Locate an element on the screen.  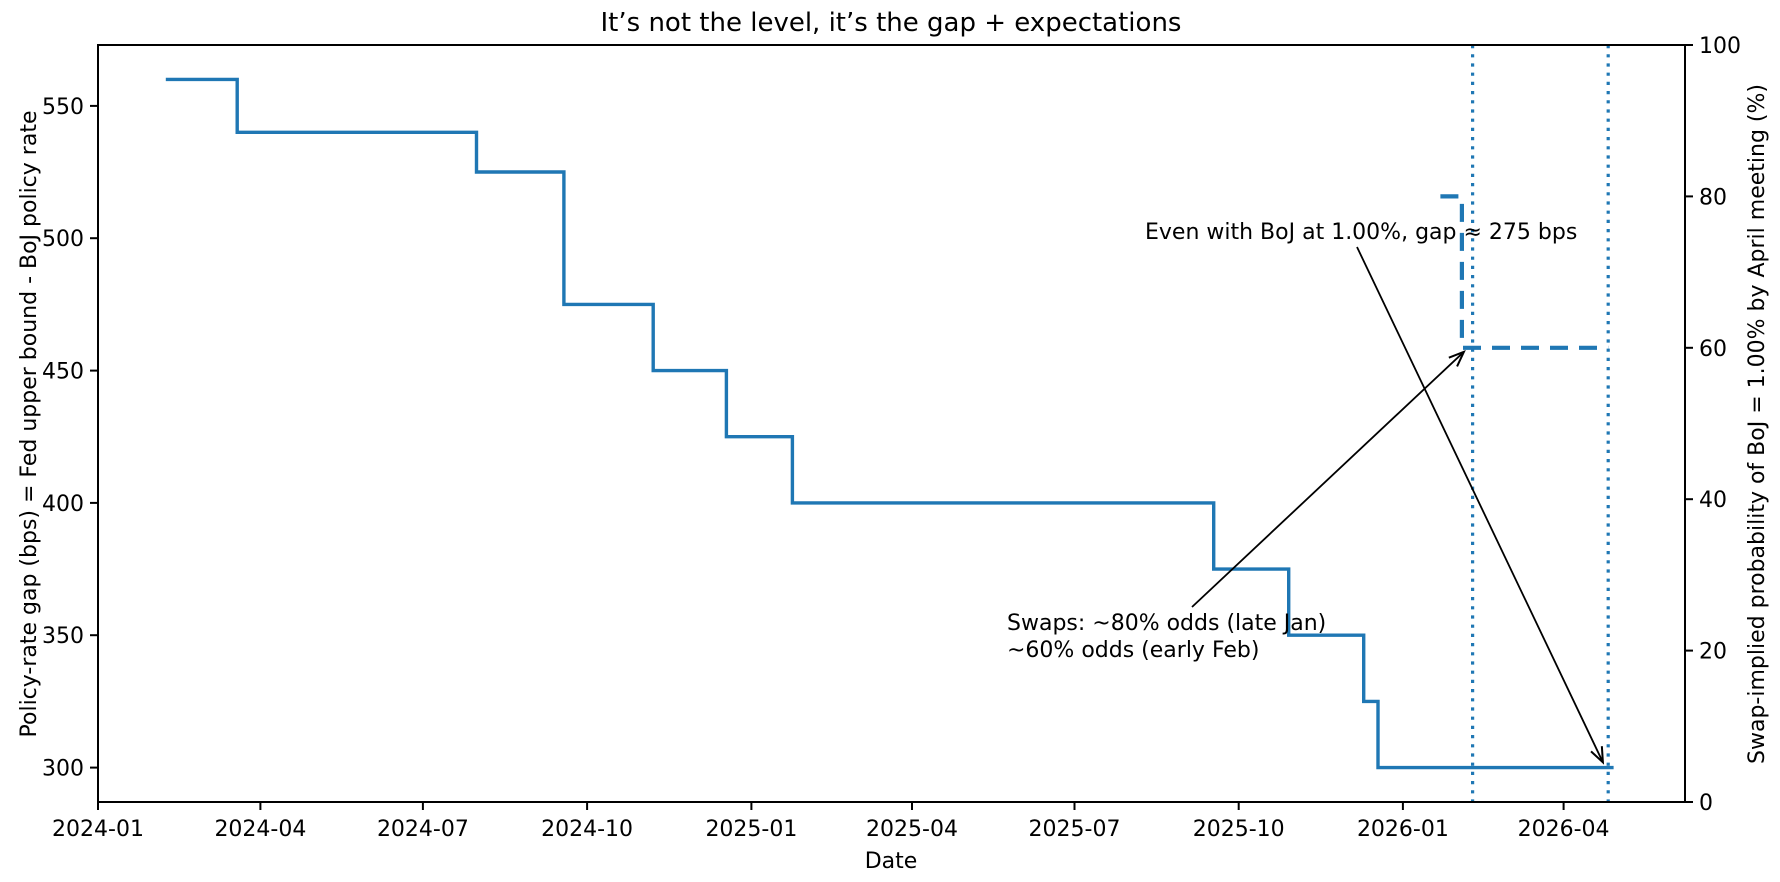
probability-dashed-line is located at coordinates (1524, 272).